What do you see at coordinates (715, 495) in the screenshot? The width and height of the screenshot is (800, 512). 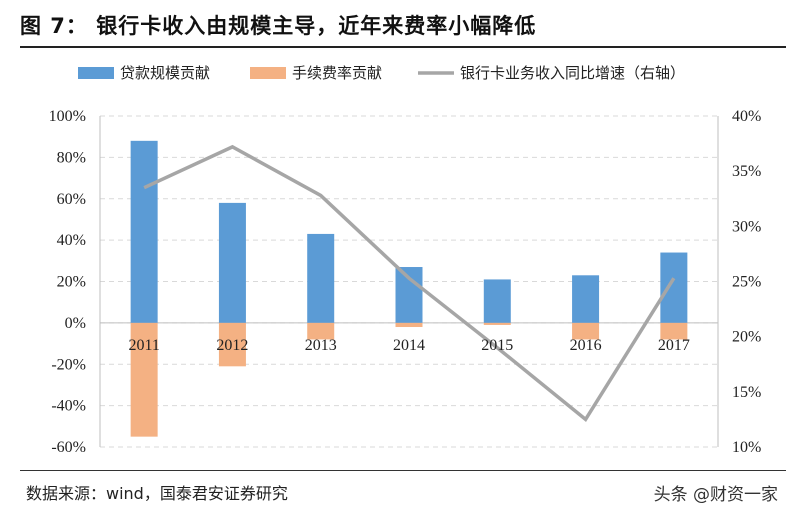 I see `watermark: 头条 @财资一家` at bounding box center [715, 495].